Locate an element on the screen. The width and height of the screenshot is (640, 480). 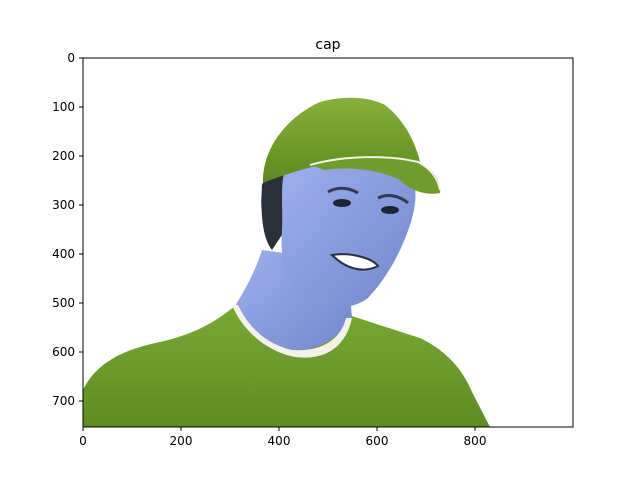
left-eye is located at coordinates (342, 203).